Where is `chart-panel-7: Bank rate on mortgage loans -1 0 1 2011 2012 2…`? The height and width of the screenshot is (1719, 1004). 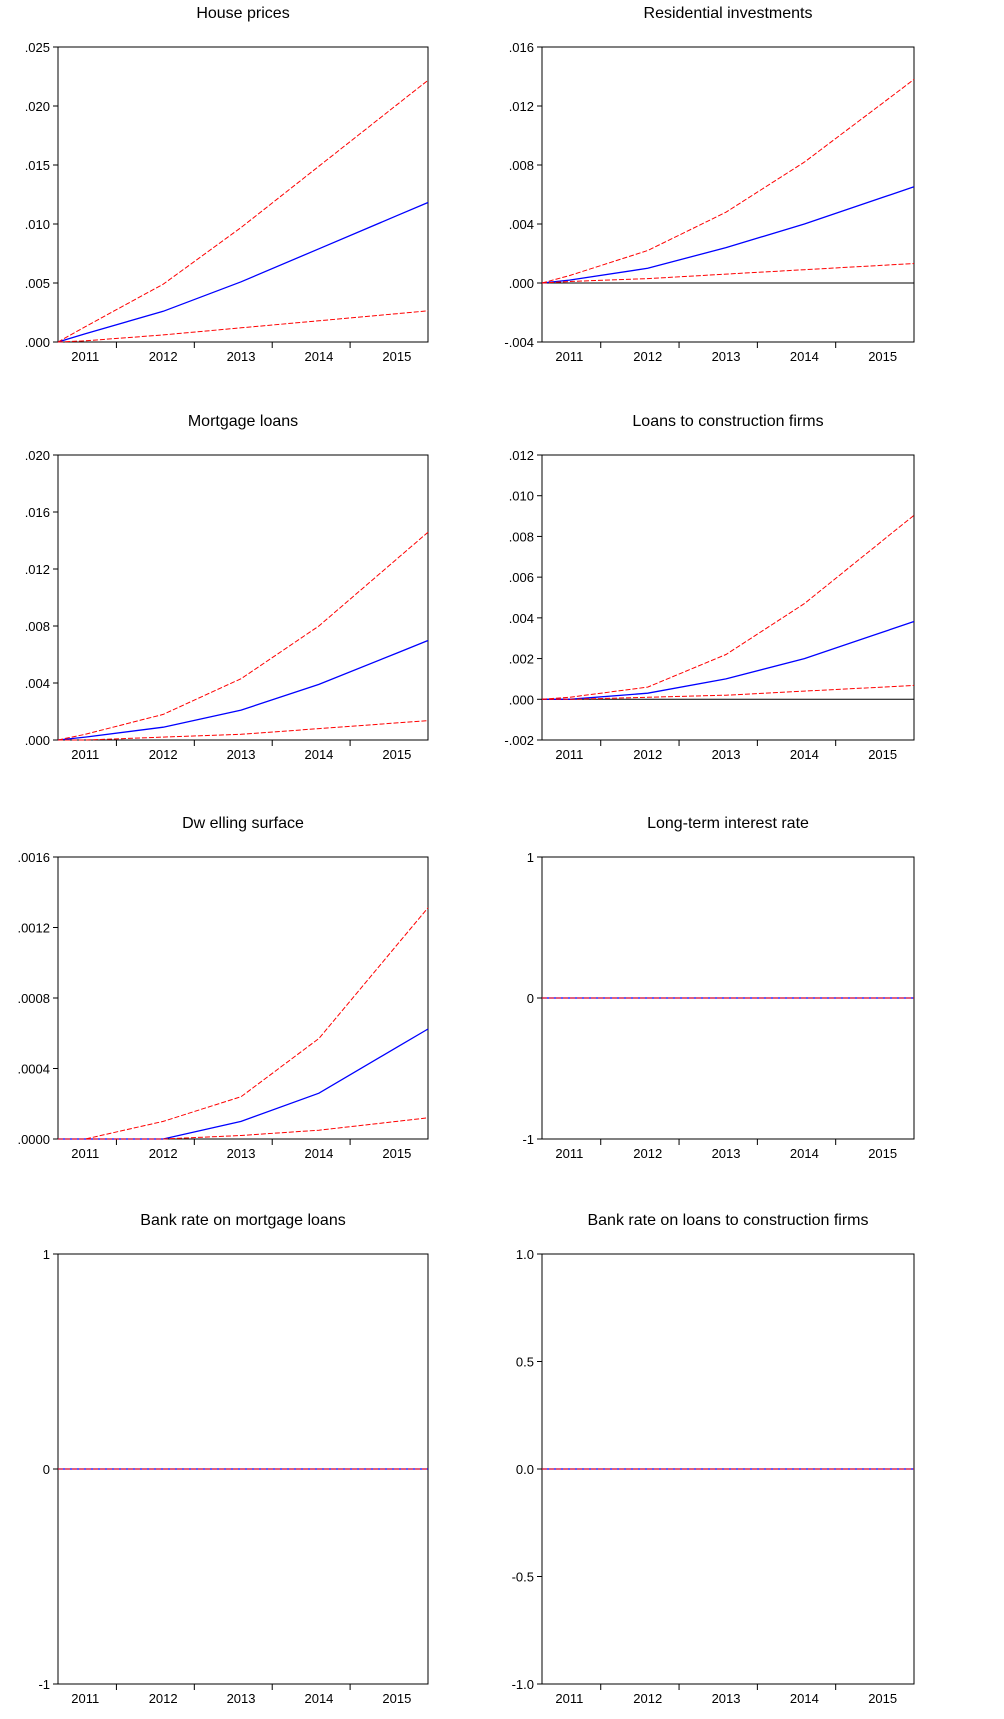 chart-panel-7: Bank rate on mortgage loans -1 0 1 2011 2012 2… is located at coordinates (233, 1459).